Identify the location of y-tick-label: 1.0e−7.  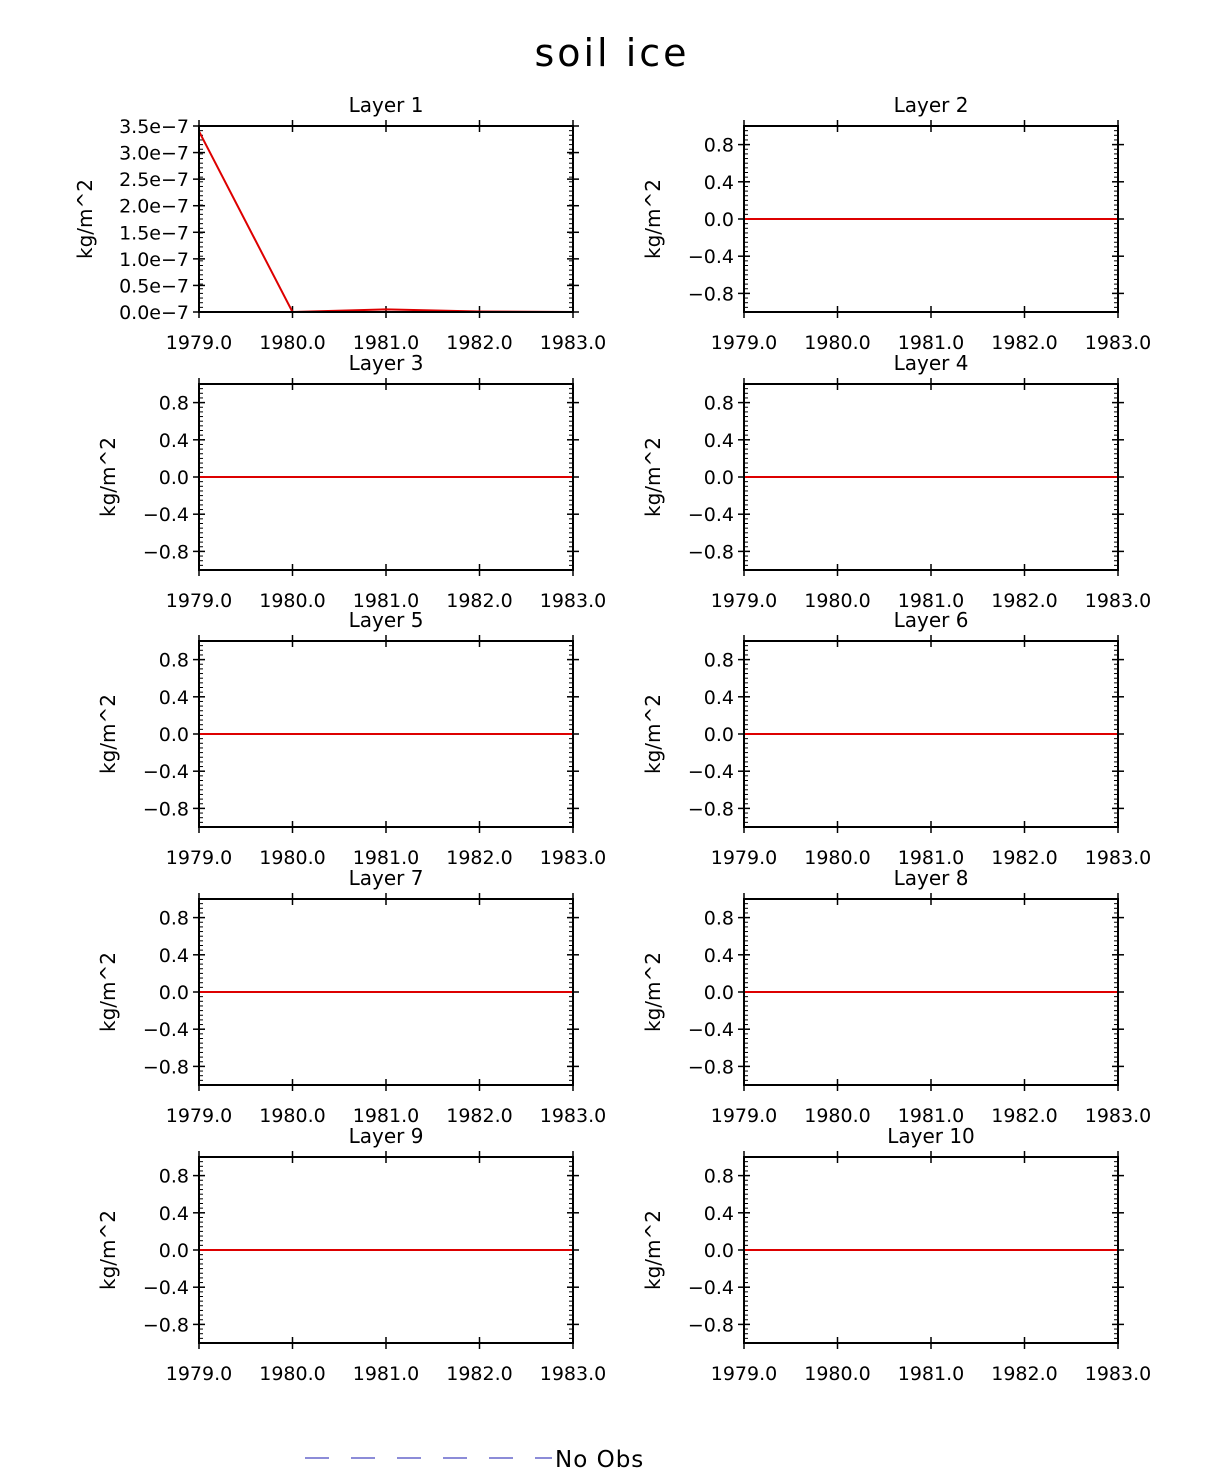
(154, 260).